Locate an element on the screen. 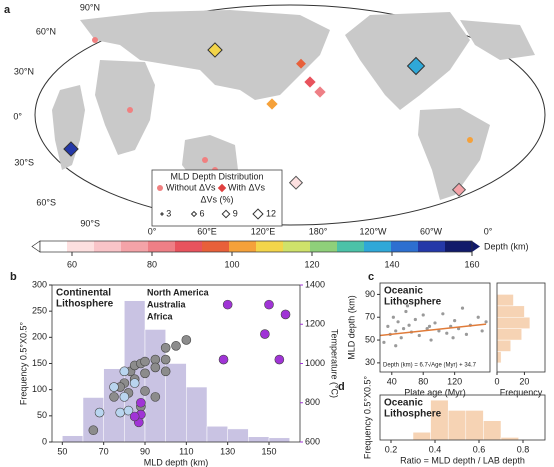 The image size is (554, 467). x-tick-label: 90 is located at coordinates (145, 451).